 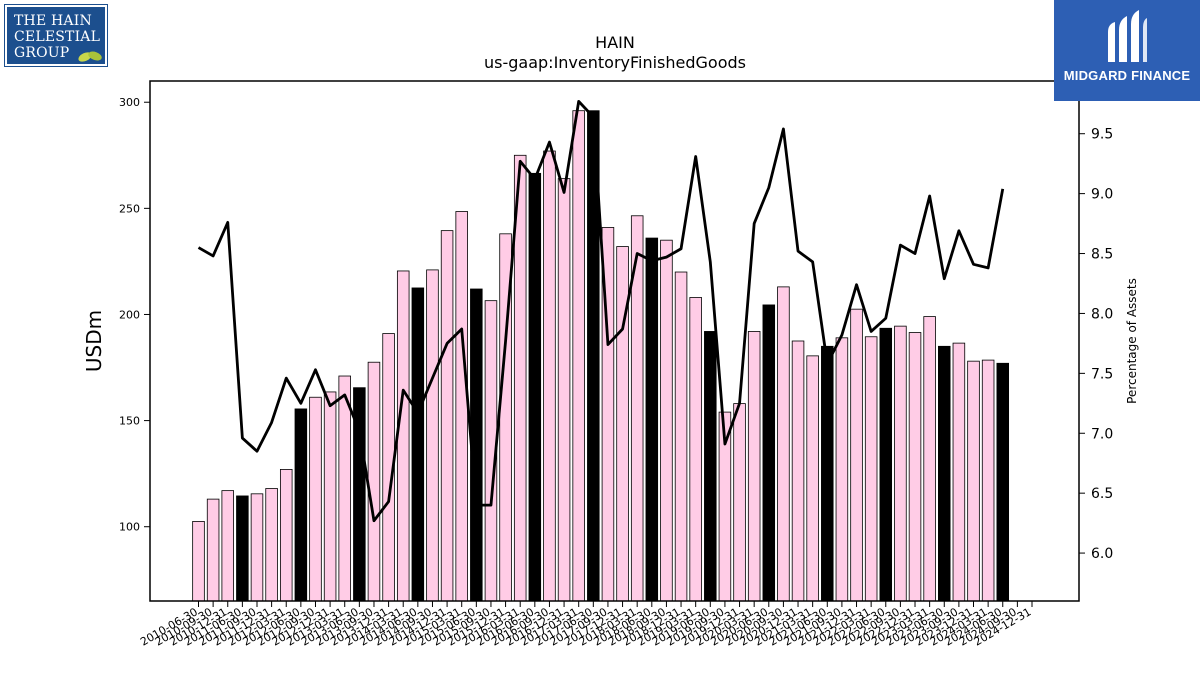 I want to click on y-tick-label: 200, so click(x=129, y=314).